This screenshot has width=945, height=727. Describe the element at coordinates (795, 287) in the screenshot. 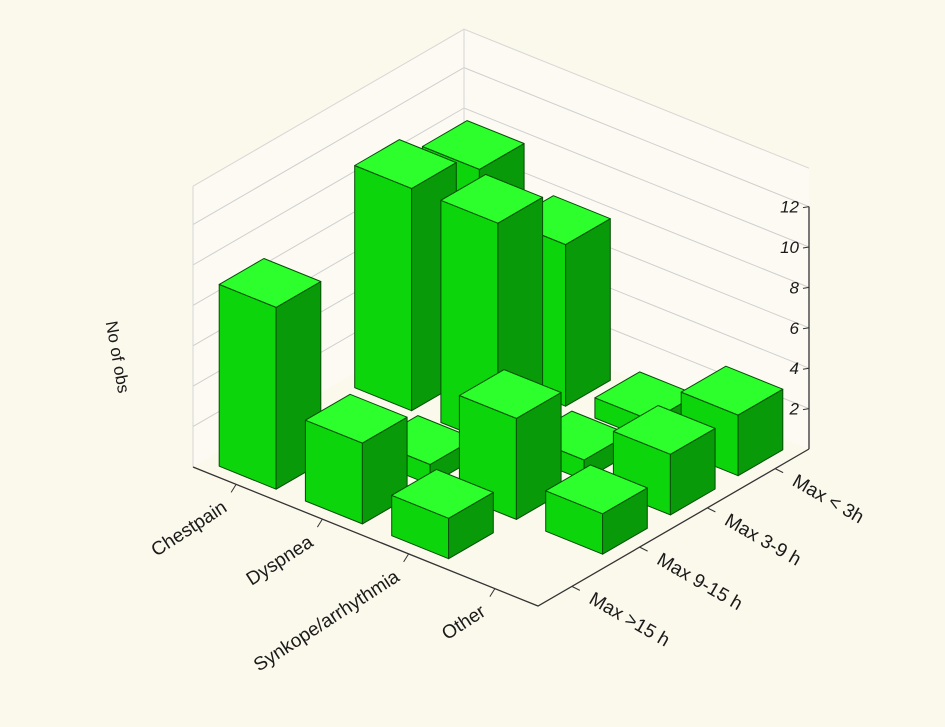

I see `z-tick-label: 8` at that location.